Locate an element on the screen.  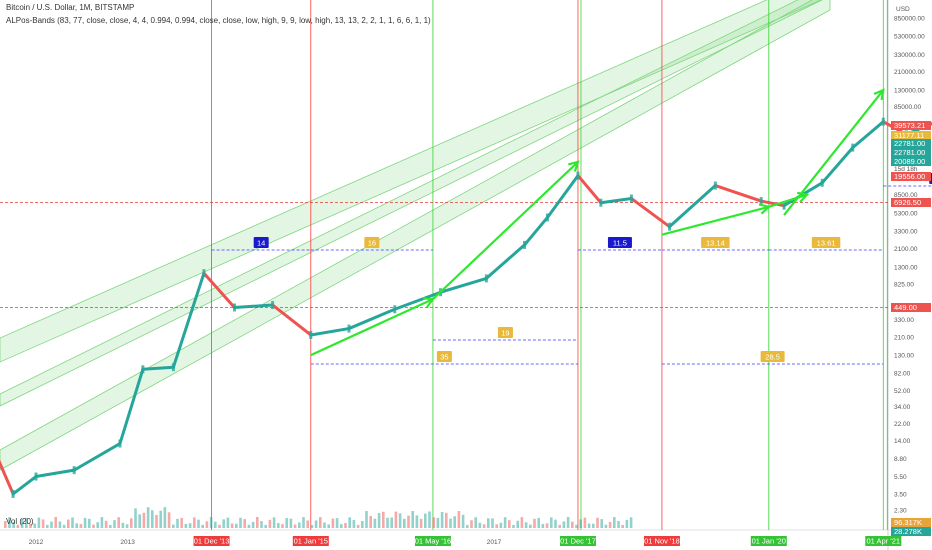
time-axis-tick: 01 Apr '21 is located at coordinates (884, 541).